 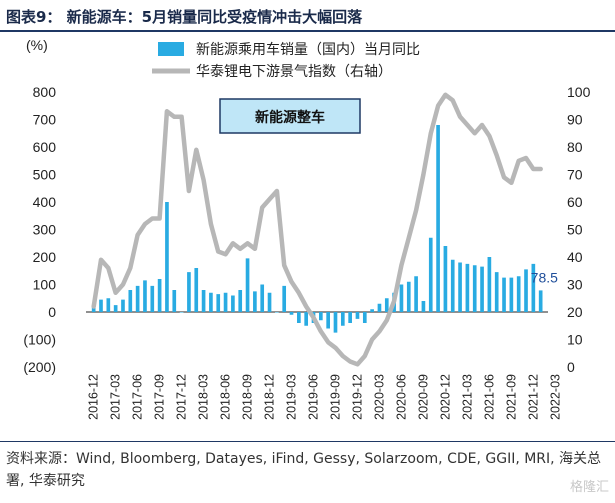 What do you see at coordinates (575, 312) in the screenshot?
I see `right-axis-tick: 20` at bounding box center [575, 312].